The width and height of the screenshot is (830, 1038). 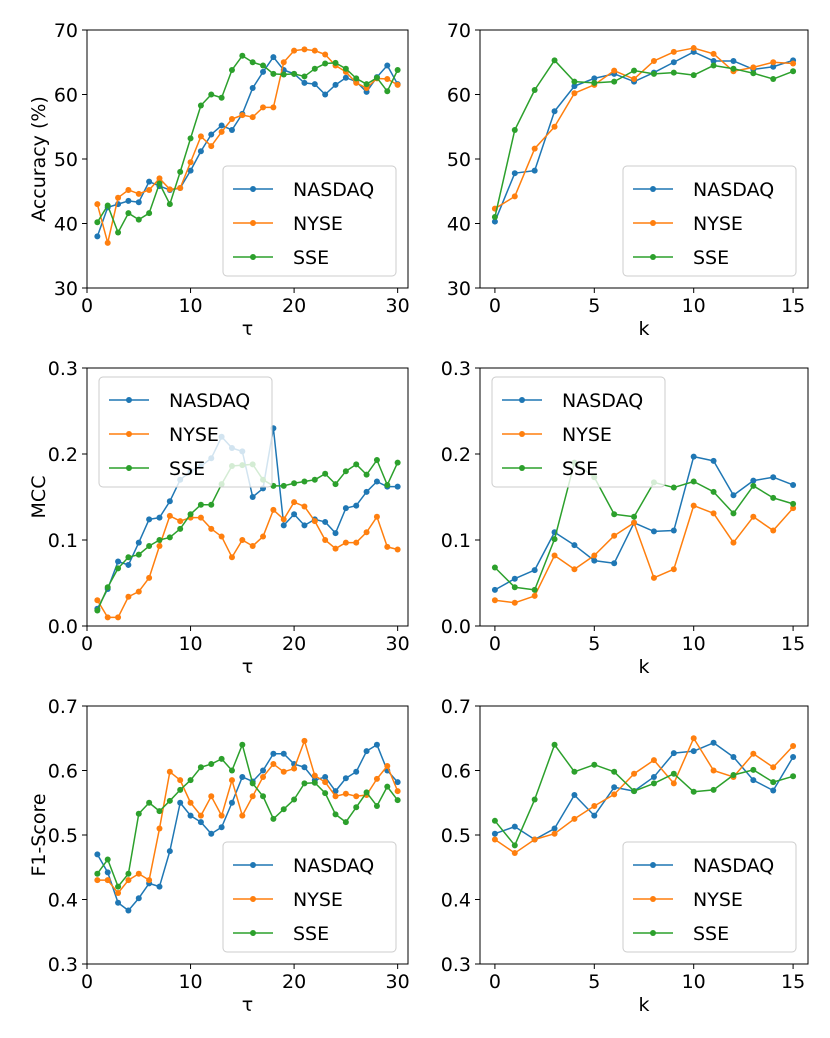 I want to click on series-line-nasdaq, so click(x=644, y=791).